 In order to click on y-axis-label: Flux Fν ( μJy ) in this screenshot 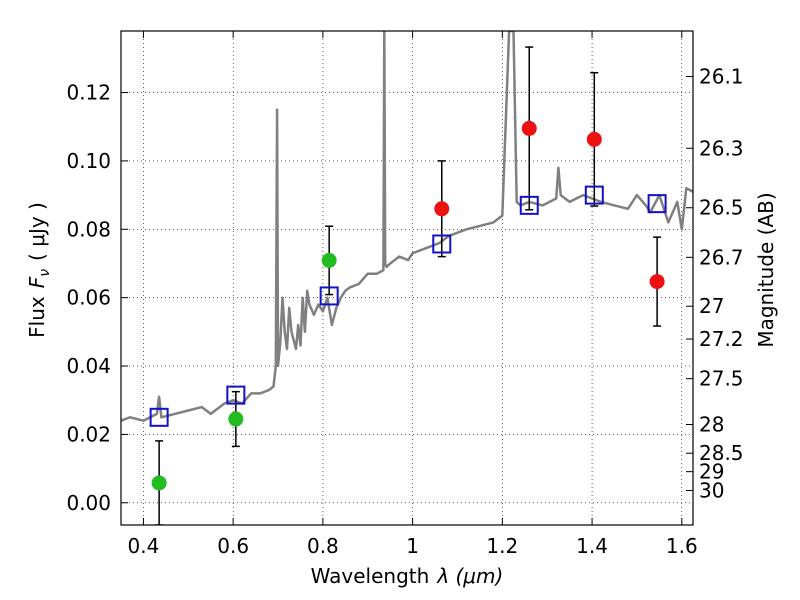, I will do `click(39, 270)`.